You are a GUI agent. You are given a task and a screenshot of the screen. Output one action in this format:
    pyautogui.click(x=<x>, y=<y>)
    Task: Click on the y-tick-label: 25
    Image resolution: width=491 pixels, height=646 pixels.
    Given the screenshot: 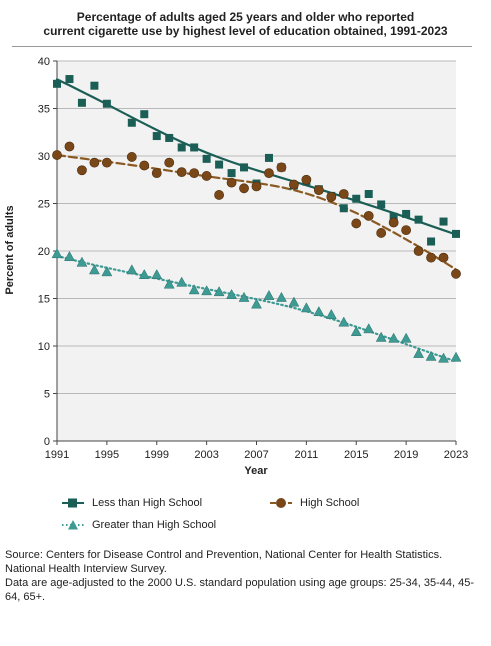 What is the action you would take?
    pyautogui.click(x=44, y=205)
    